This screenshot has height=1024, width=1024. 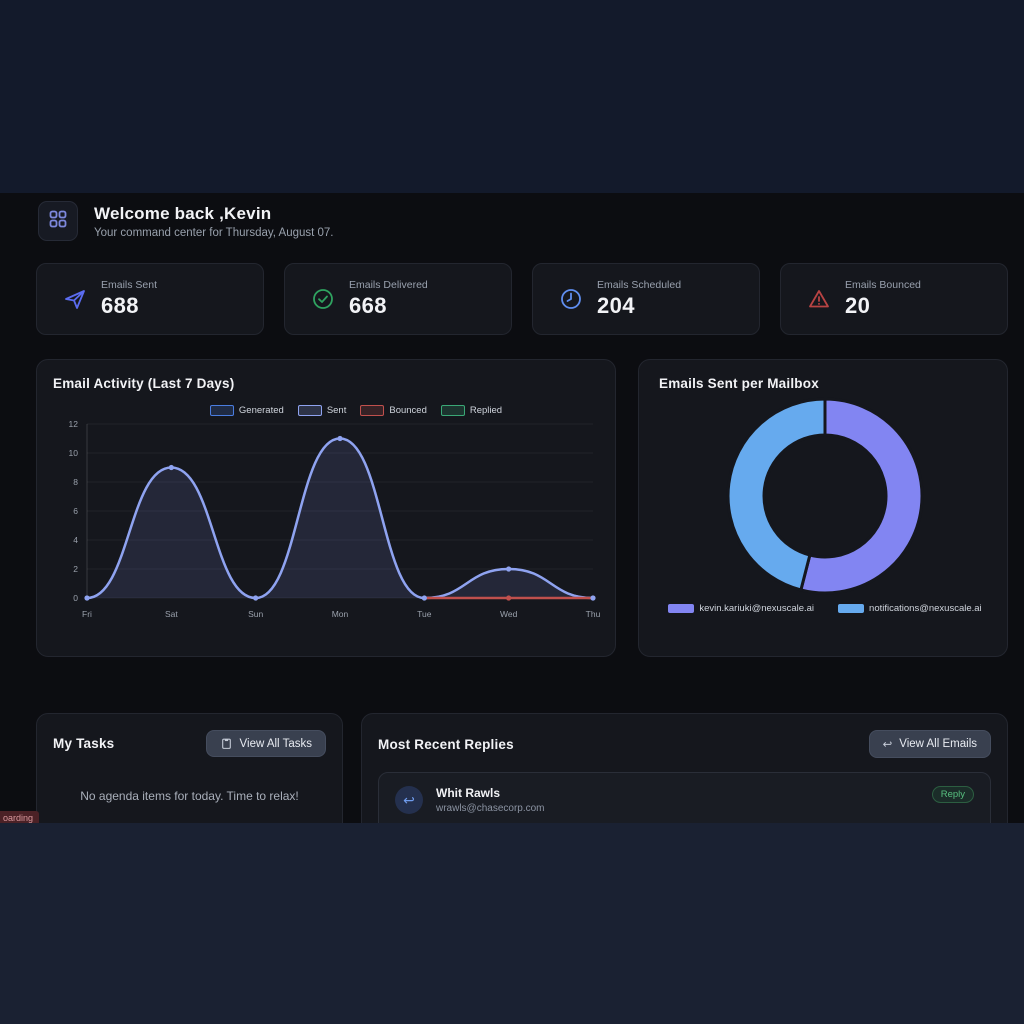 I want to click on svg-text: Mon, so click(x=340, y=614).